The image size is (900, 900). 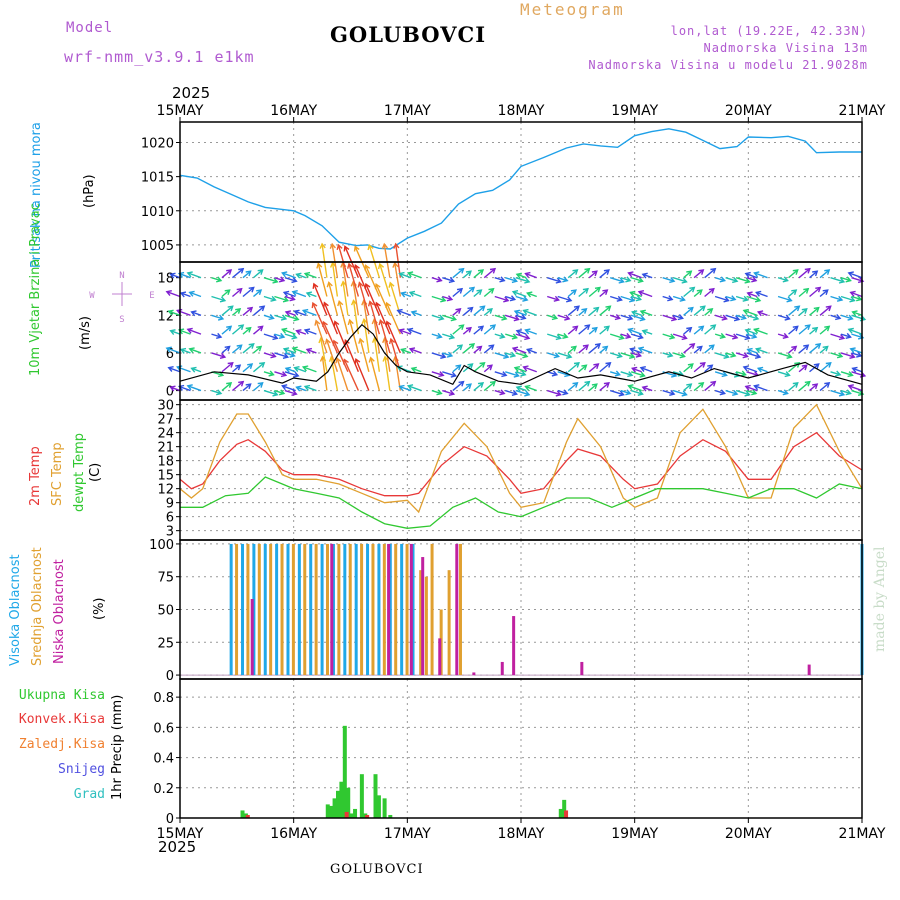 What do you see at coordinates (61, 695) in the screenshot?
I see `legend-total-rain: Ukupna Kisa` at bounding box center [61, 695].